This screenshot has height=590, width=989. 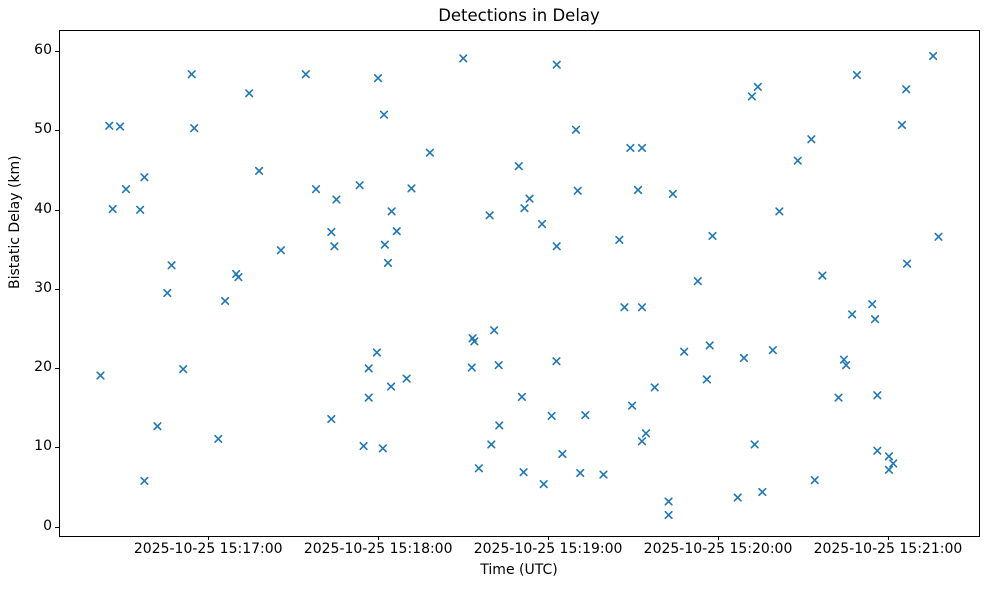 What do you see at coordinates (43, 50) in the screenshot?
I see `y-tick-label: 60` at bounding box center [43, 50].